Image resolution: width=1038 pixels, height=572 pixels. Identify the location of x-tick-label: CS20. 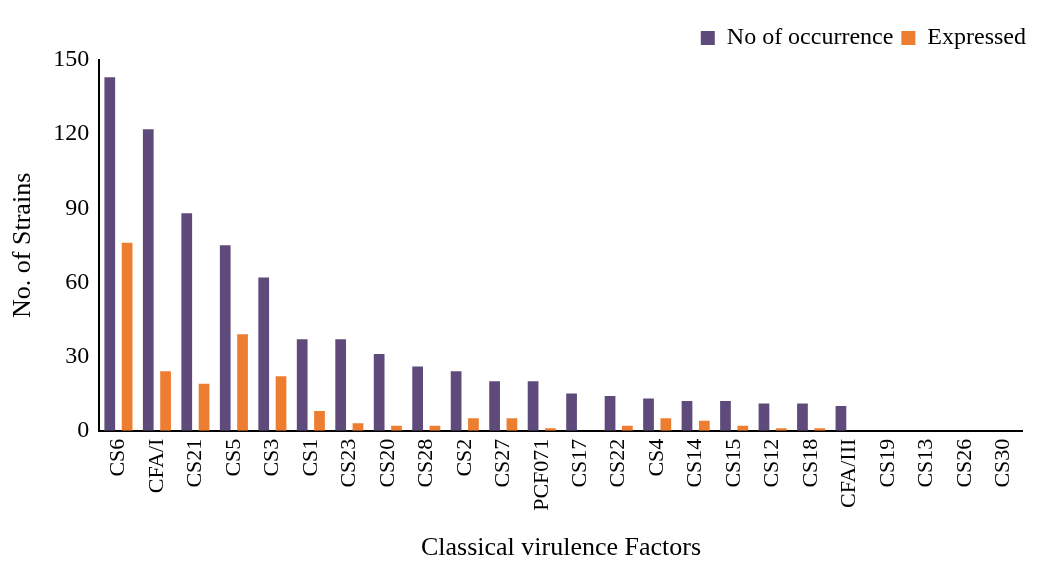
(386, 463).